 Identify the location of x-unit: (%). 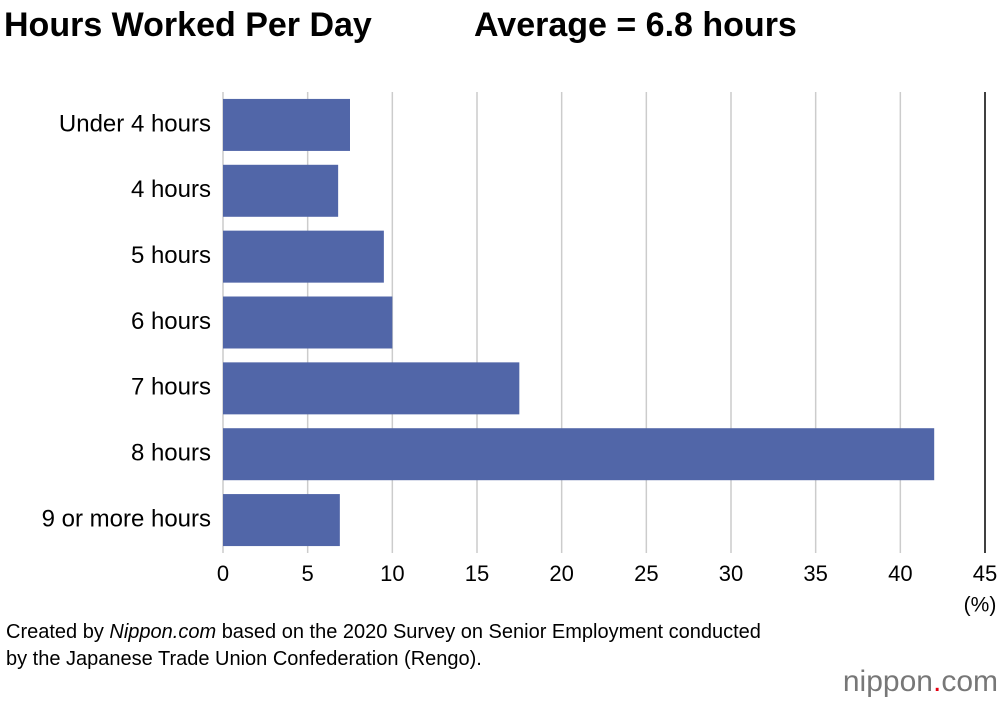
(980, 605).